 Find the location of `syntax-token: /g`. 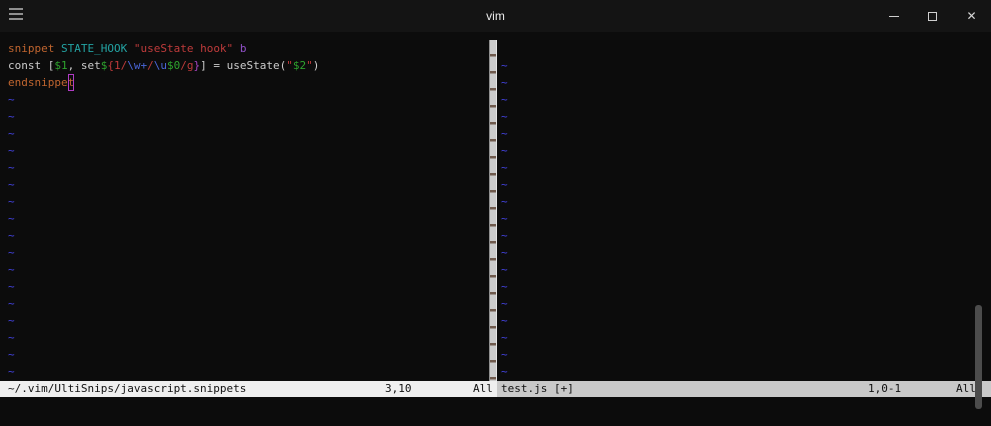

syntax-token: /g is located at coordinates (187, 65).